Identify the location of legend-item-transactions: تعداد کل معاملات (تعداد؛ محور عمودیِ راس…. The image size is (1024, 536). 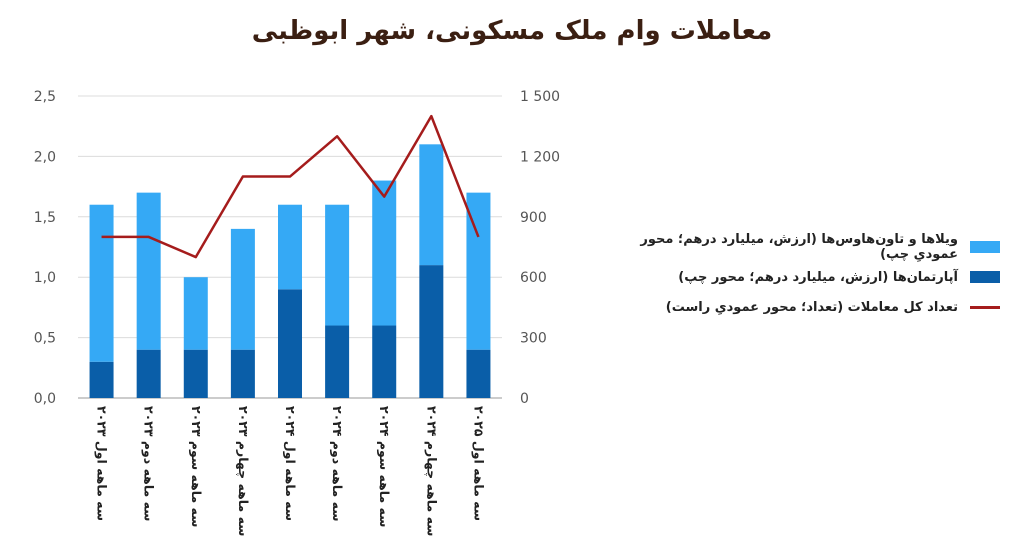
(800, 307).